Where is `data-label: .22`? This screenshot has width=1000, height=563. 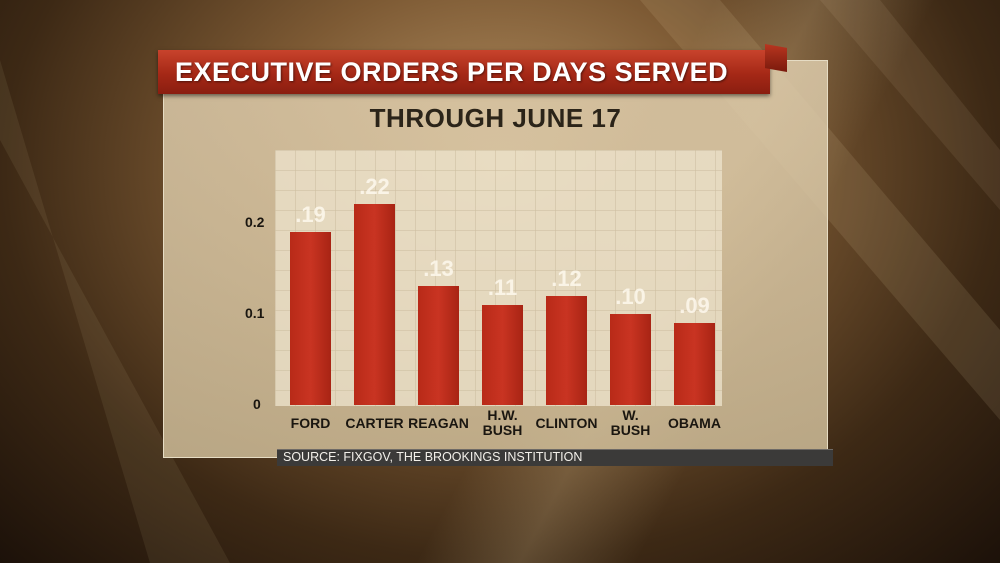
data-label: .22 is located at coordinates (374, 187).